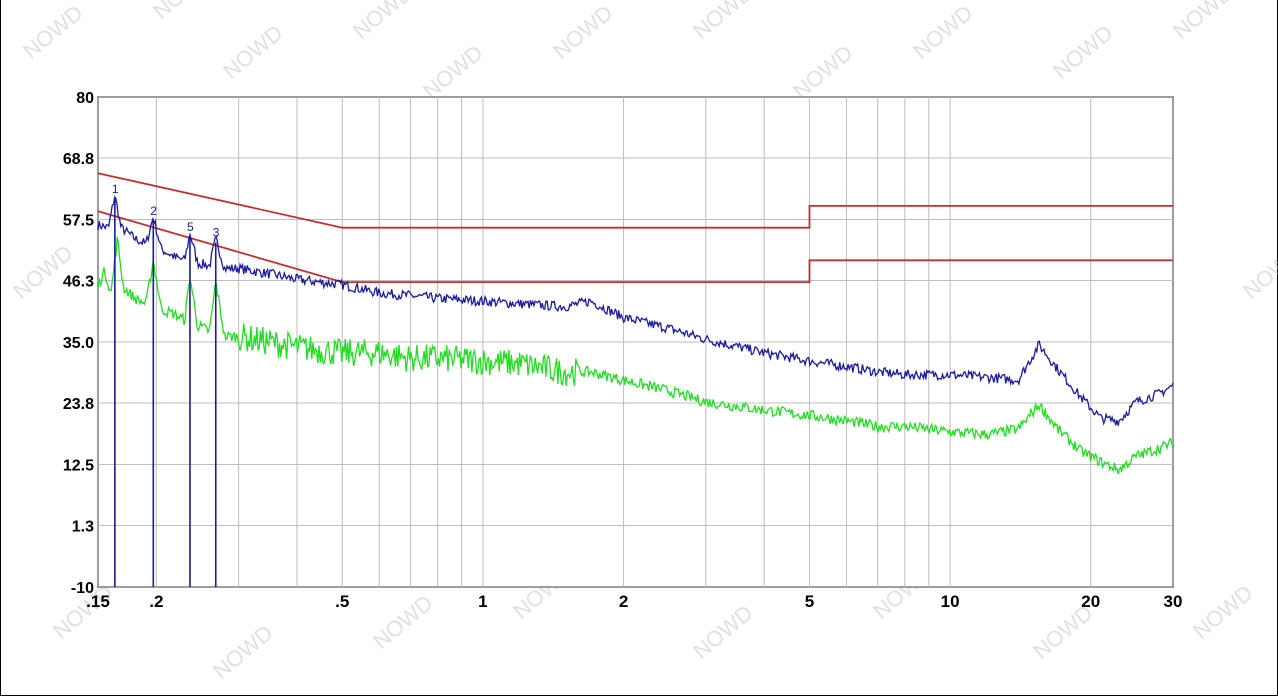 The width and height of the screenshot is (1278, 696). I want to click on peak-marker-label: 1, so click(115, 189).